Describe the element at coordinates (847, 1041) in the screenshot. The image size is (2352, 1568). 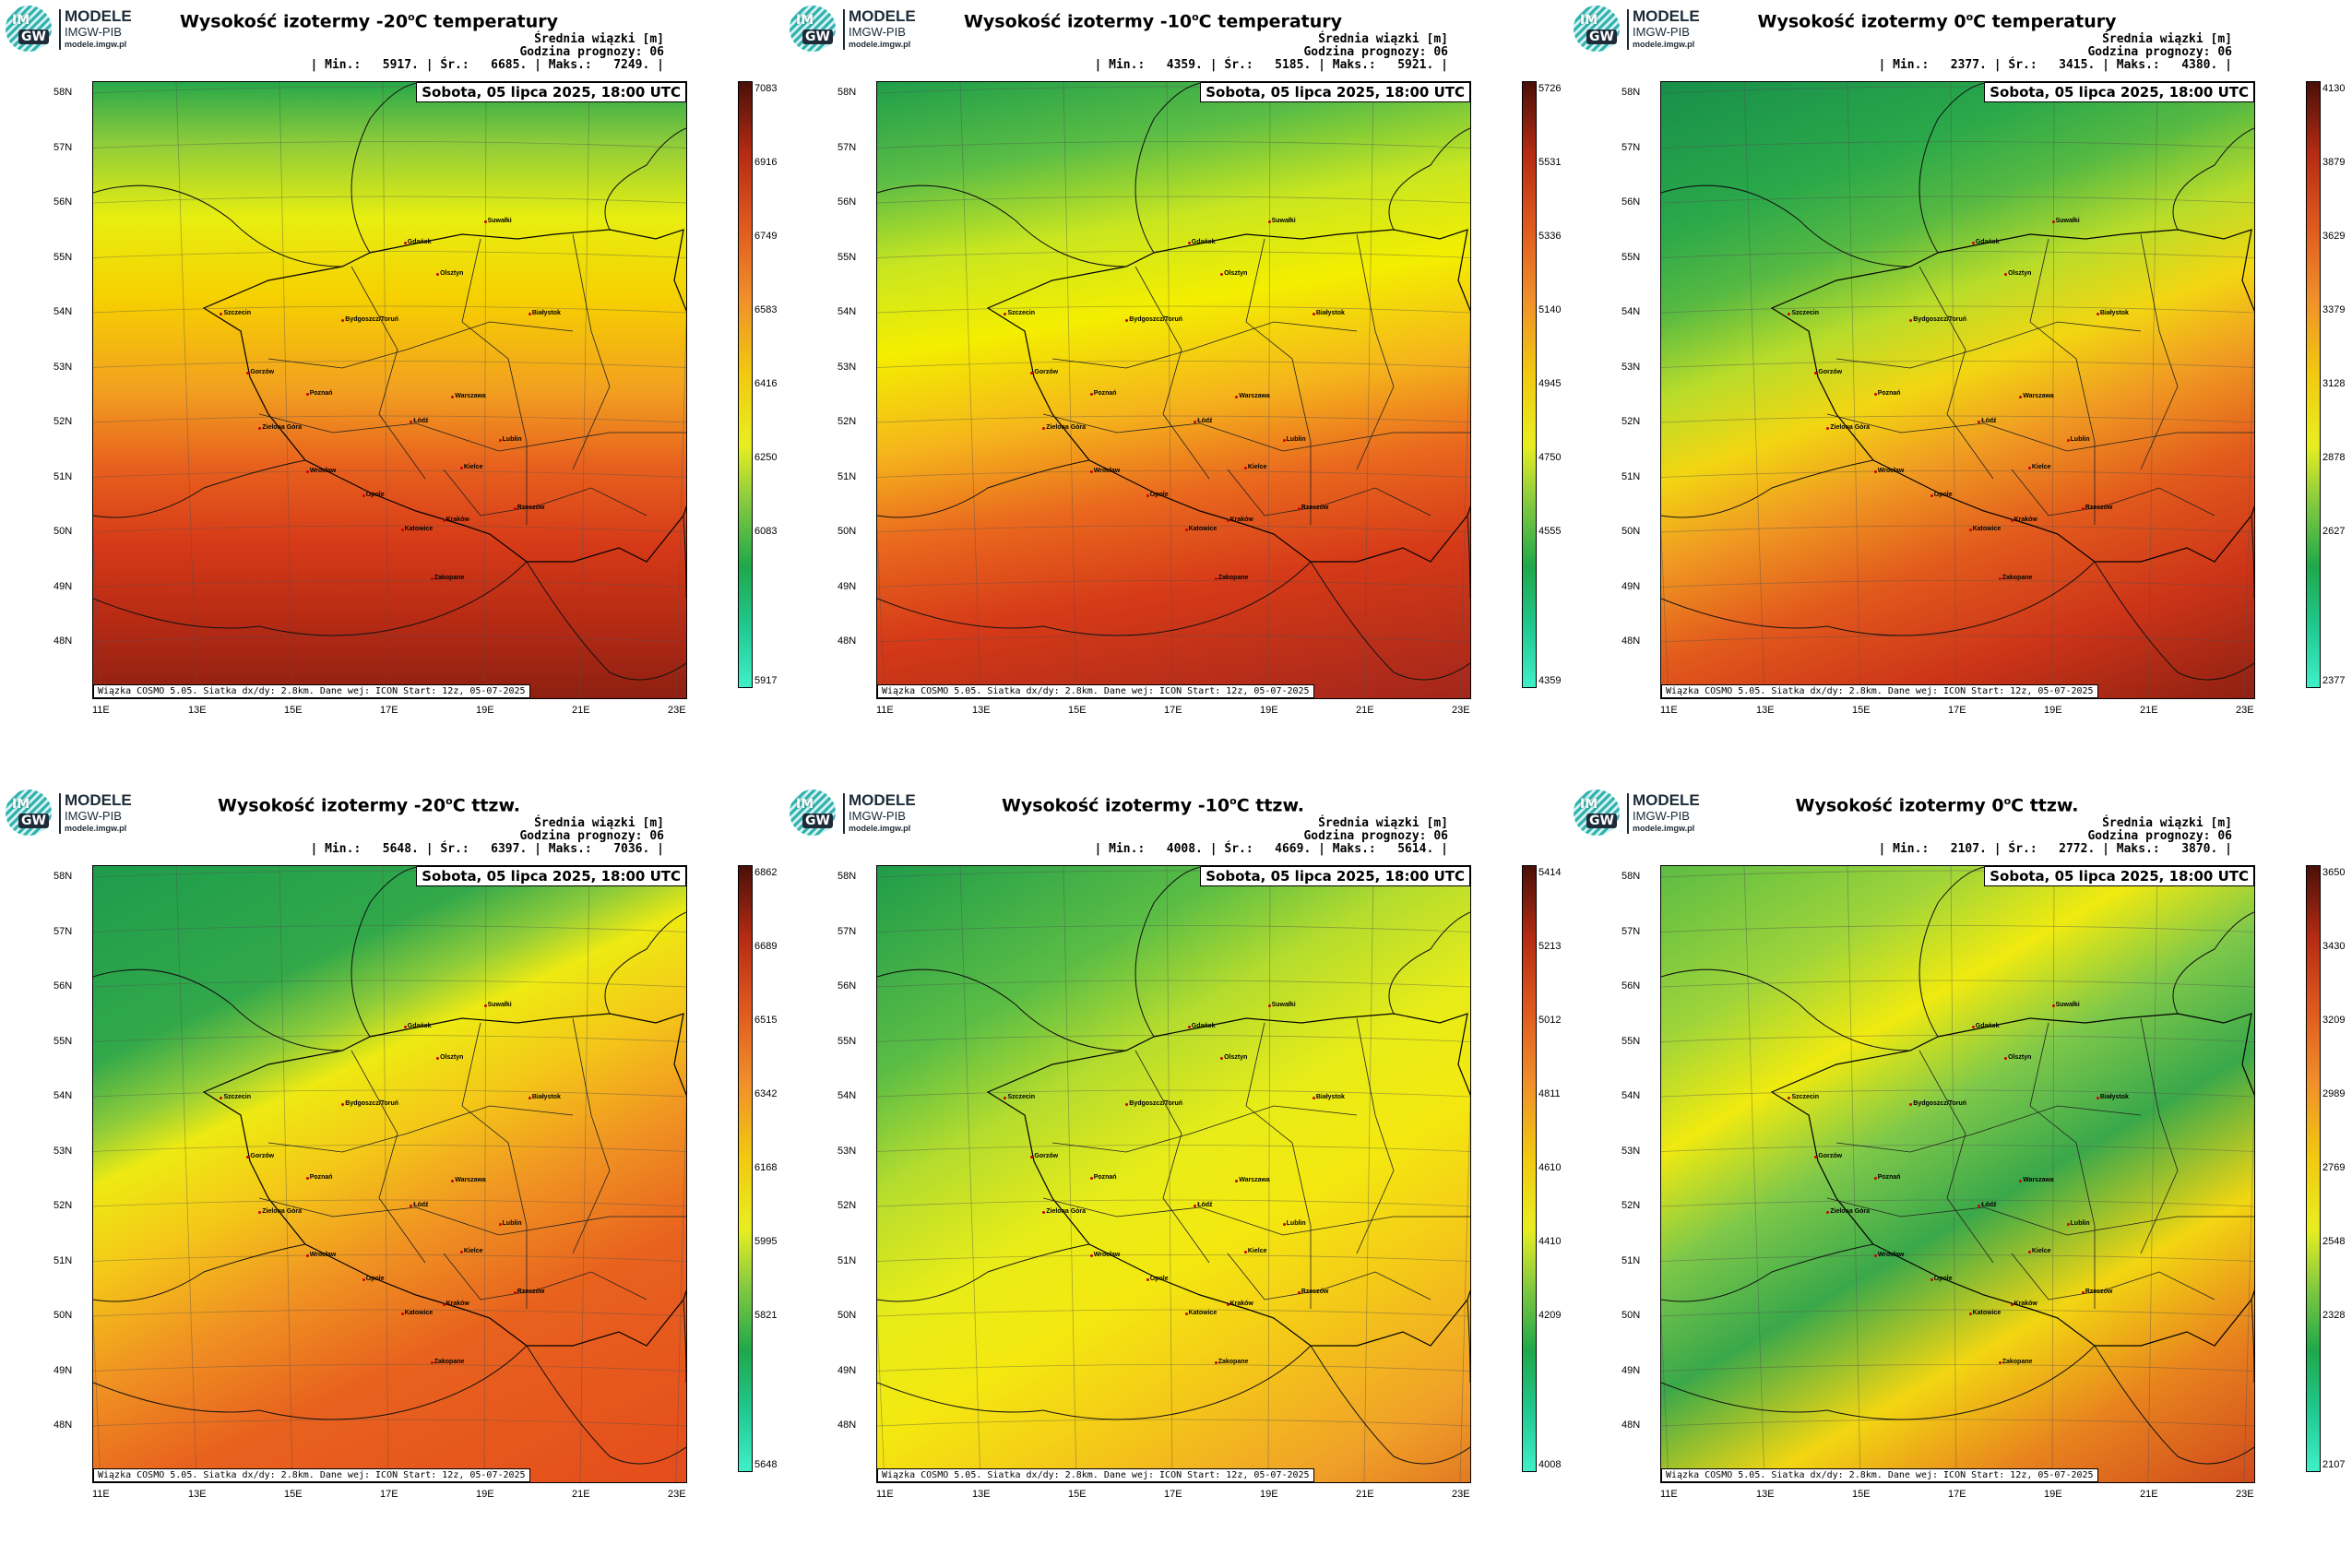
I see `latitude-label: 55N` at that location.